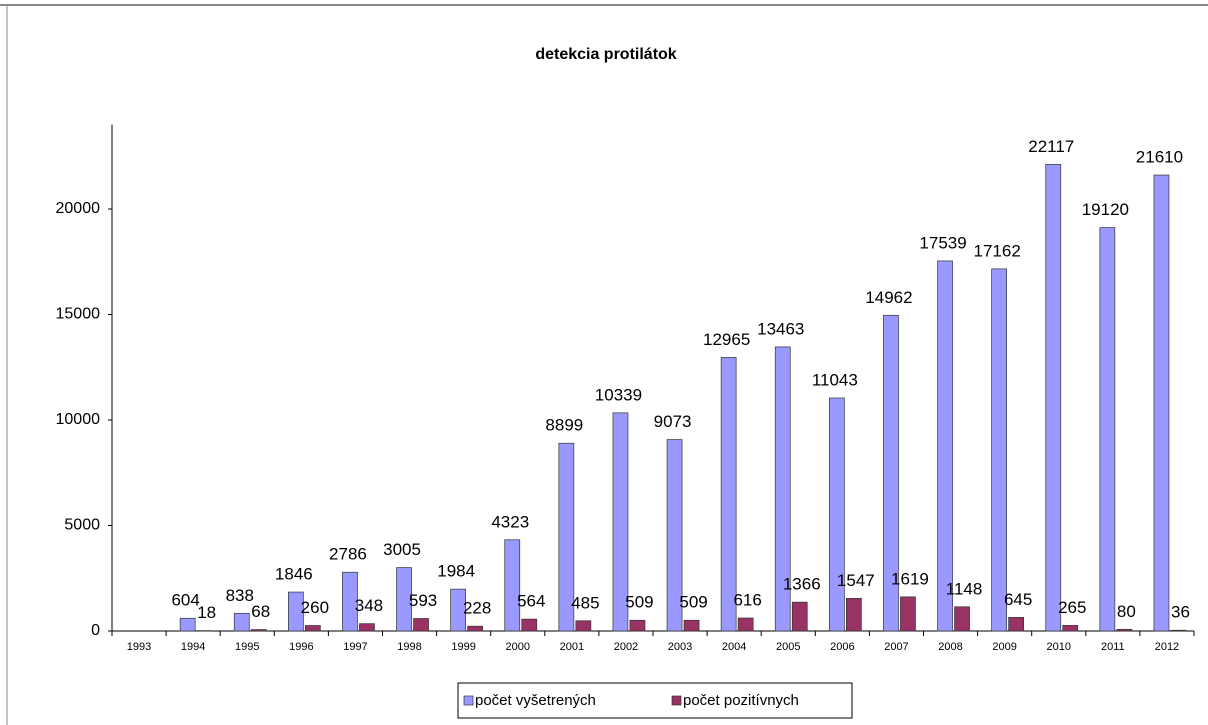 The image size is (1208, 725). Describe the element at coordinates (585, 602) in the screenshot. I see `value-label: 485` at that location.